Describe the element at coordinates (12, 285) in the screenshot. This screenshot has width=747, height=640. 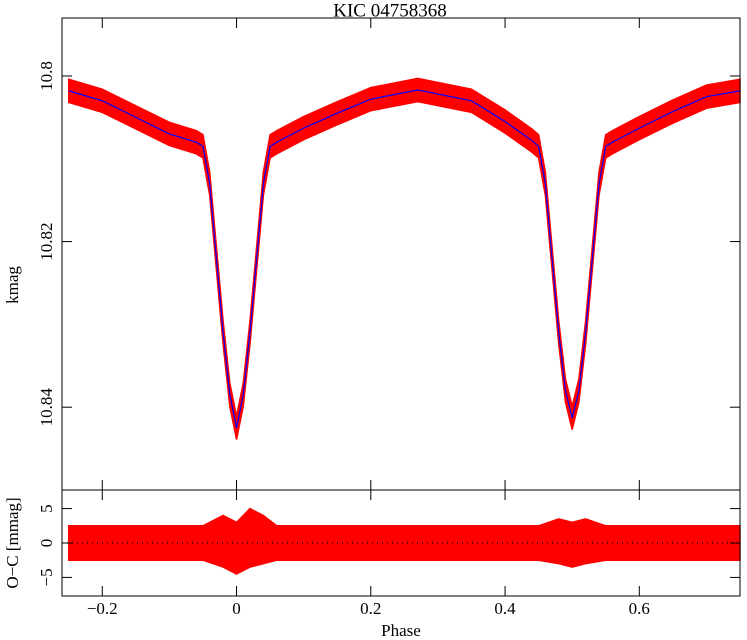
I see `y-axis-label: kmag` at that location.